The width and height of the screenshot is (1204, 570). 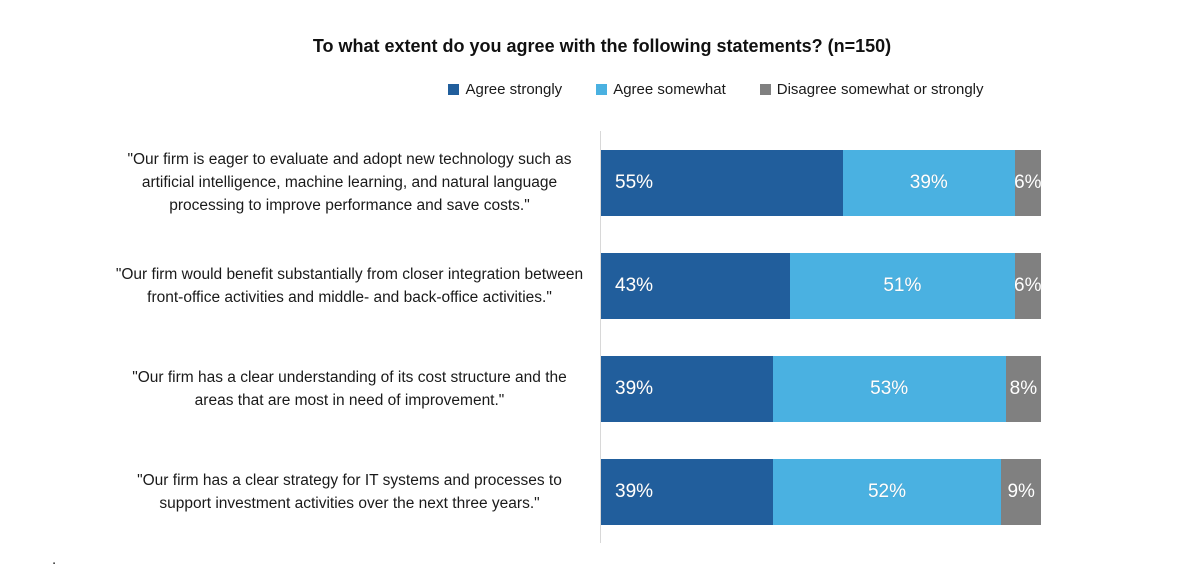 I want to click on bar-segment: 51%, so click(x=902, y=285).